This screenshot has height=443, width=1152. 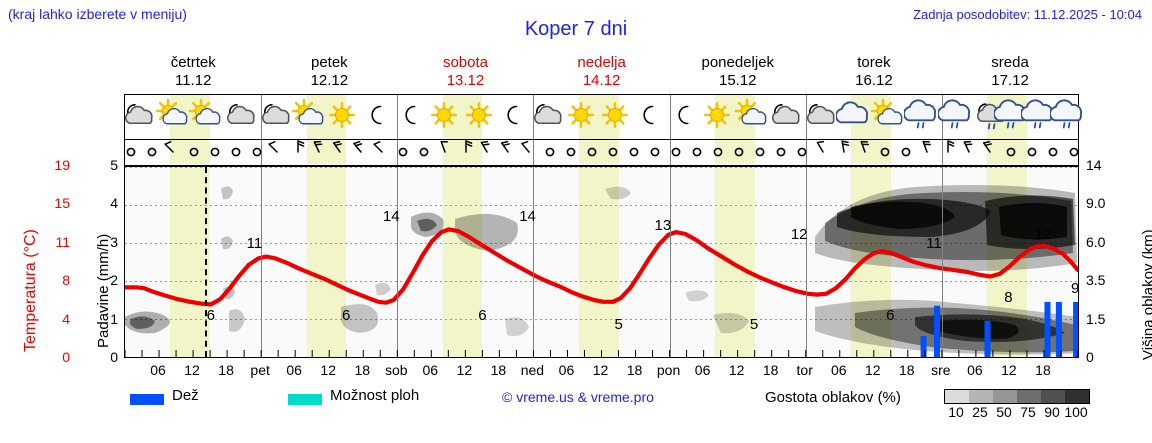 What do you see at coordinates (532, 370) in the screenshot?
I see `time-tick: ned` at bounding box center [532, 370].